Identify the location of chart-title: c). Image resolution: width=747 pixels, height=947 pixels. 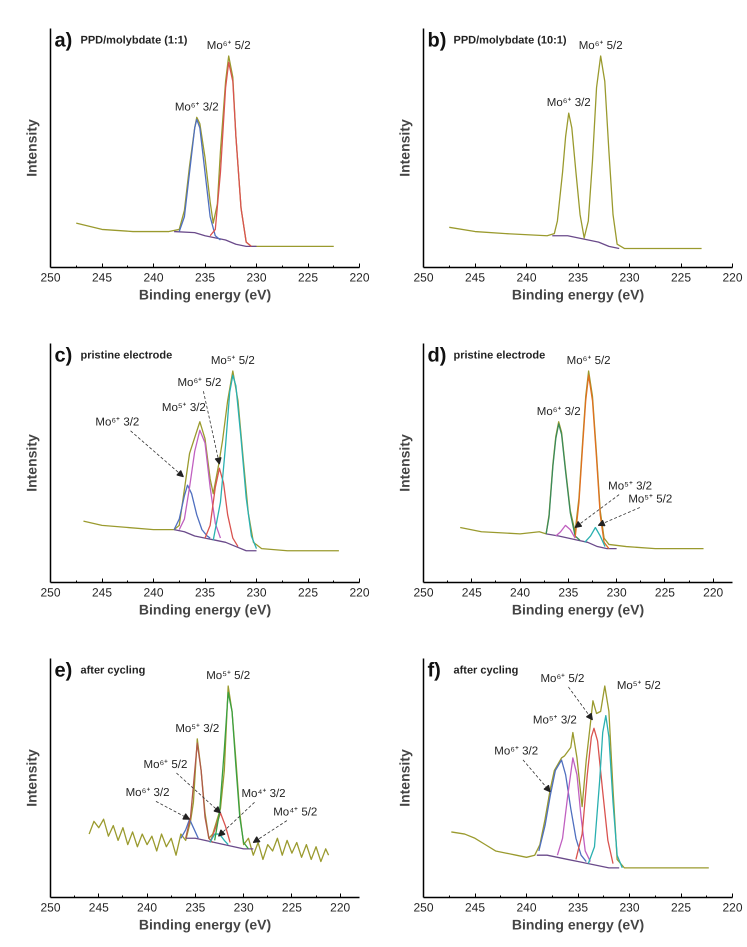
(63, 355).